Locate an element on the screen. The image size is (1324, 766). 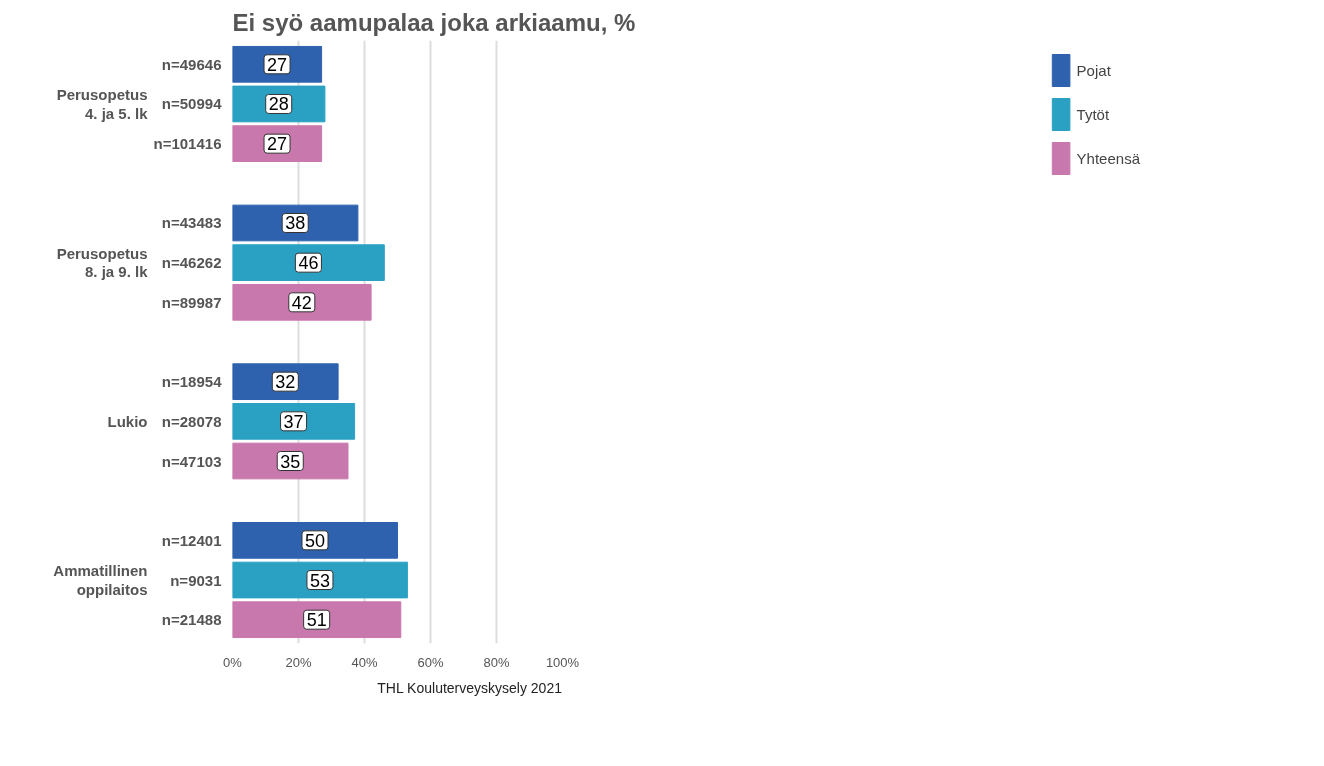
data-label: 35 is located at coordinates (290, 461).